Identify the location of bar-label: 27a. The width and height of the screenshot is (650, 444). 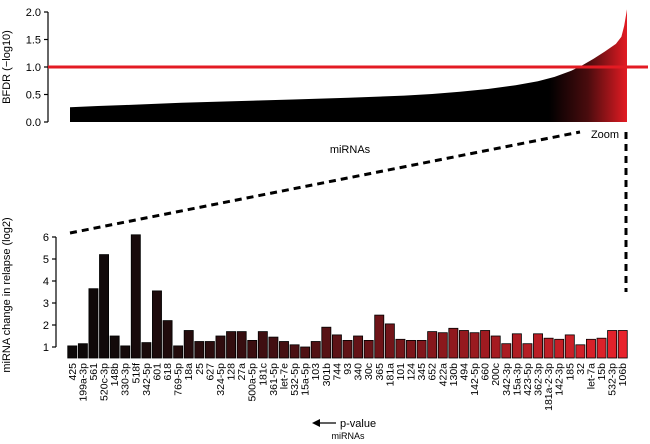
(242, 372).